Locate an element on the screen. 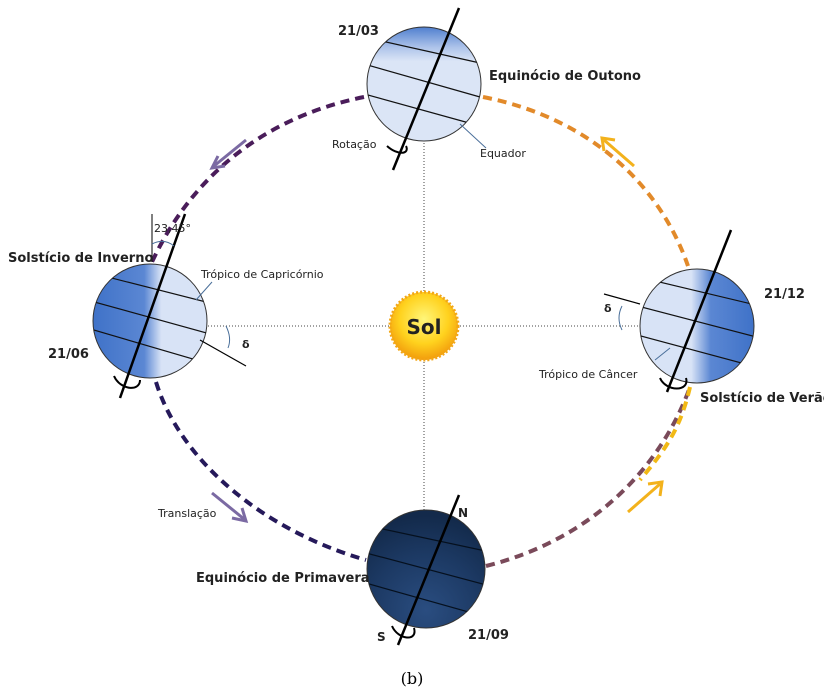 The width and height of the screenshot is (824, 693). sun-label: Sol is located at coordinates (424, 327).